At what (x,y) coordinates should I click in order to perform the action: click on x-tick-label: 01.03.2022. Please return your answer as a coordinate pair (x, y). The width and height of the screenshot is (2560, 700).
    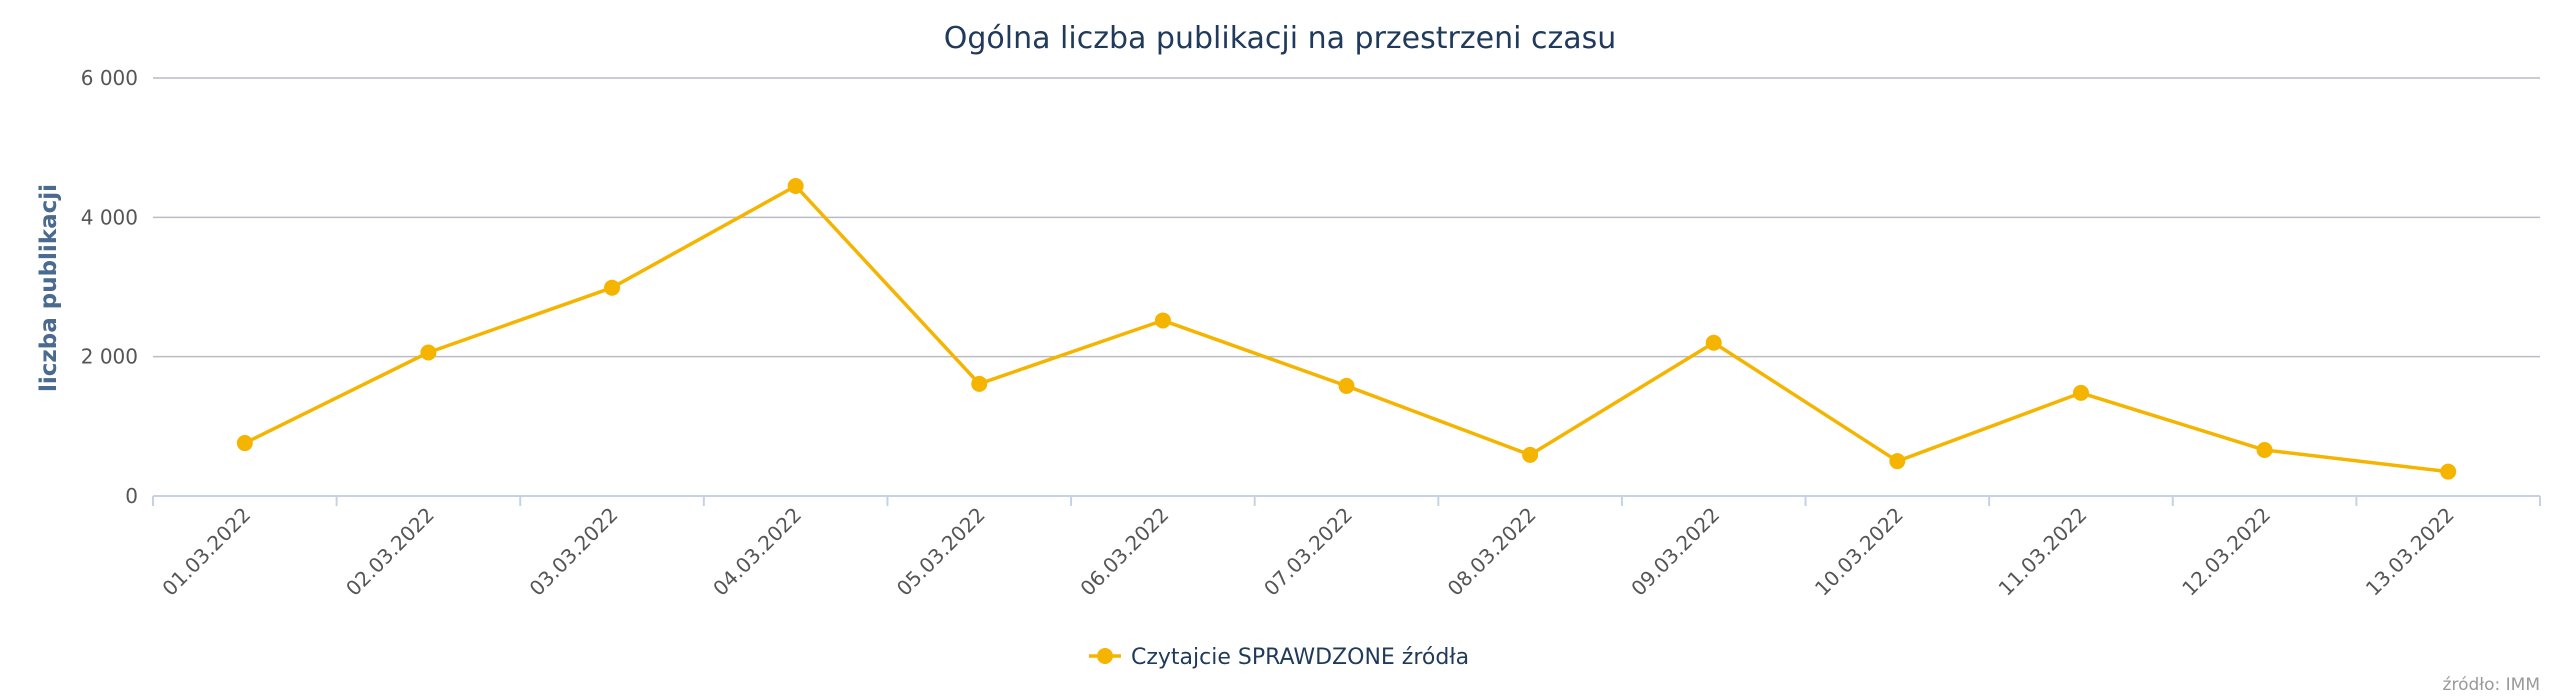
    Looking at the image, I should click on (206, 552).